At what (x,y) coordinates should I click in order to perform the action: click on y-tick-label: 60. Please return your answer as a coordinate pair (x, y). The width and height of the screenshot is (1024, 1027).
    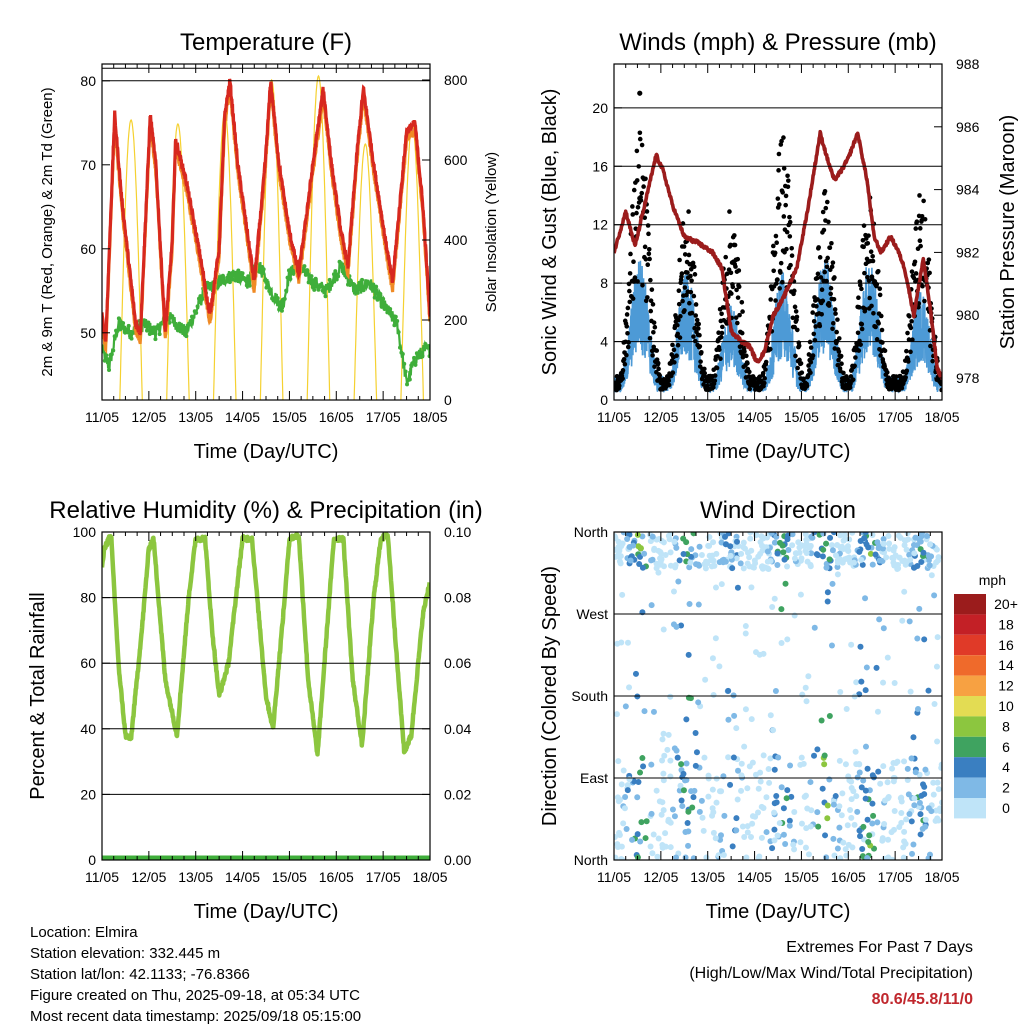
    Looking at the image, I should click on (88, 249).